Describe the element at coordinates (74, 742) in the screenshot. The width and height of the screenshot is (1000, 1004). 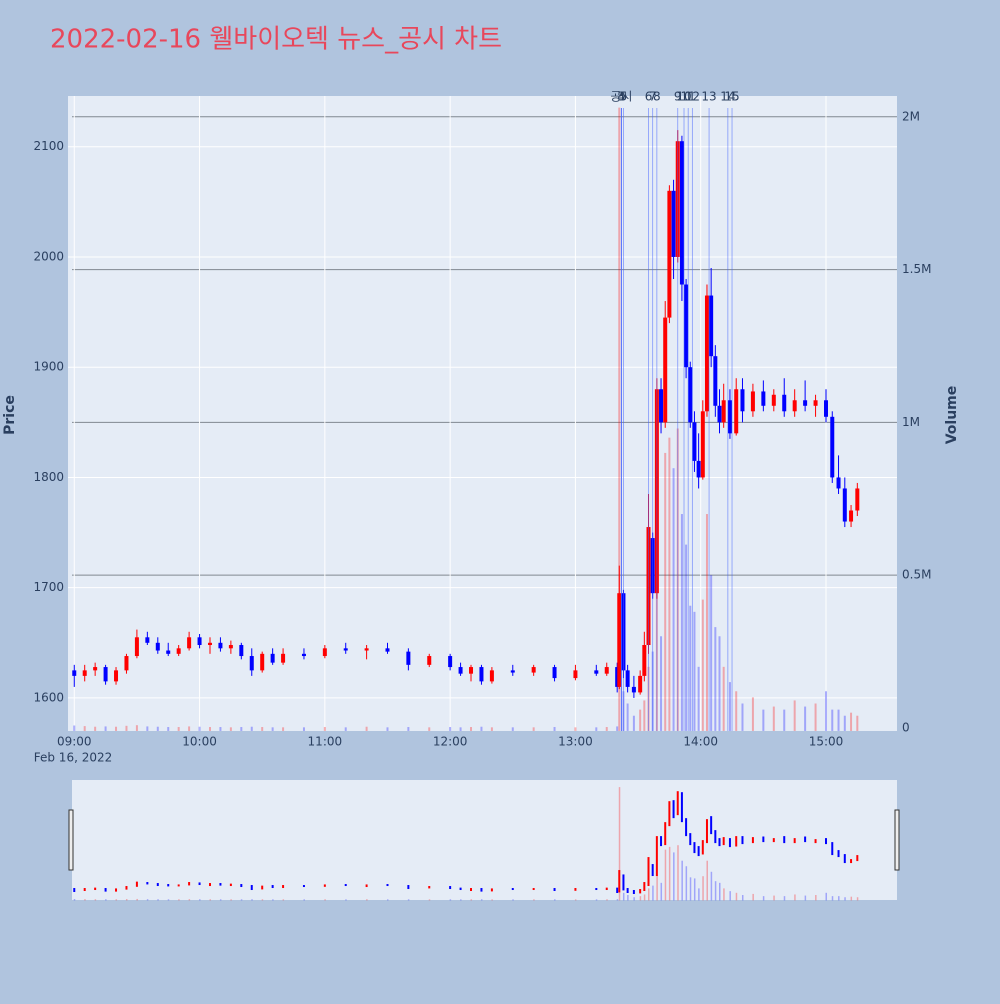
I see `x-tick-label: 09:00` at that location.